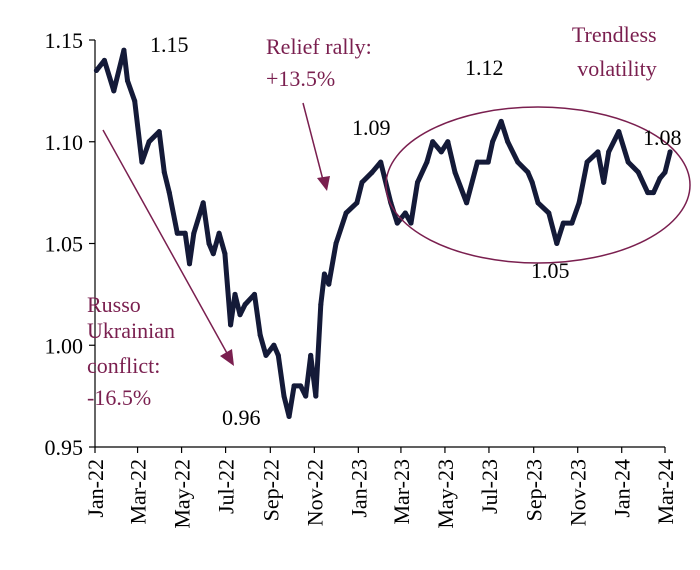  Describe the element at coordinates (550, 270) in the screenshot. I see `value-label-oct23-low: 1.05` at that location.